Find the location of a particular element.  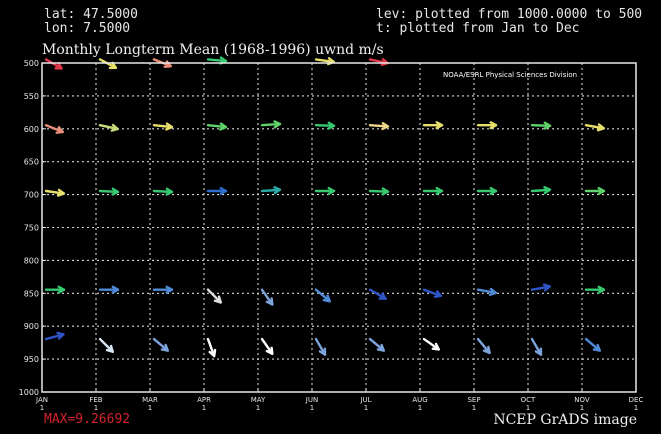

x-tick-label: MAR is located at coordinates (150, 400).